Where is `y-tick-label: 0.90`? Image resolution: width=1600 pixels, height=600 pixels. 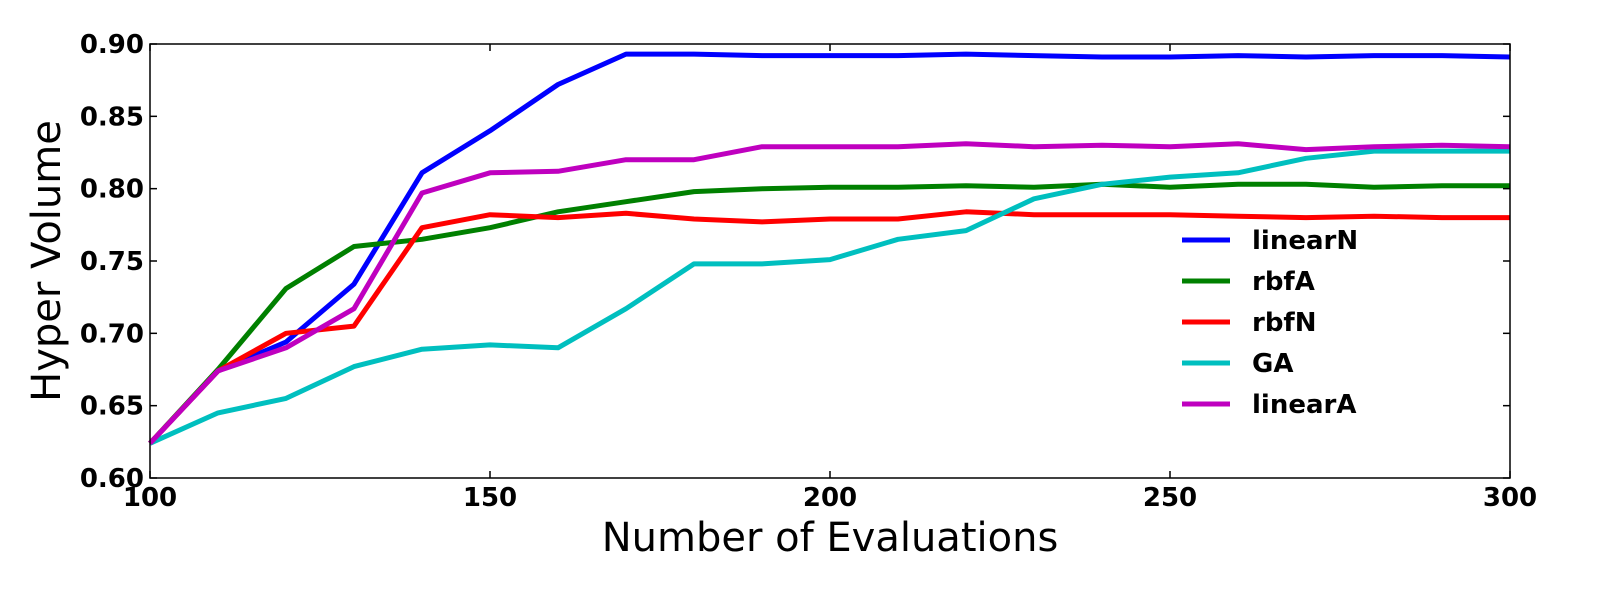 y-tick-label: 0.90 is located at coordinates (112, 45).